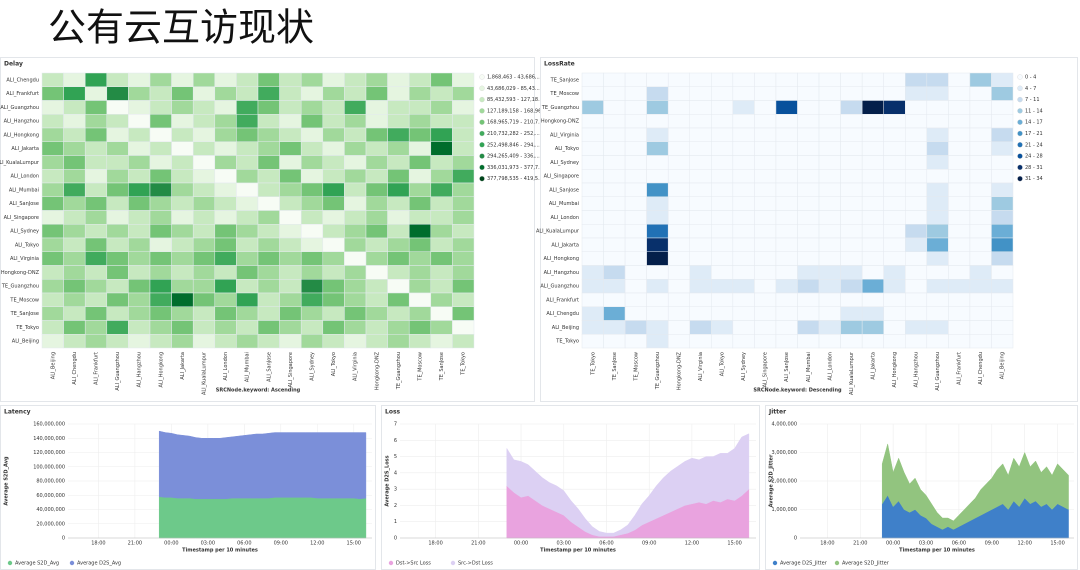 The image size is (1080, 570). What do you see at coordinates (317, 544) in the screenshot?
I see `x-tick-label: 12:00` at bounding box center [317, 544].